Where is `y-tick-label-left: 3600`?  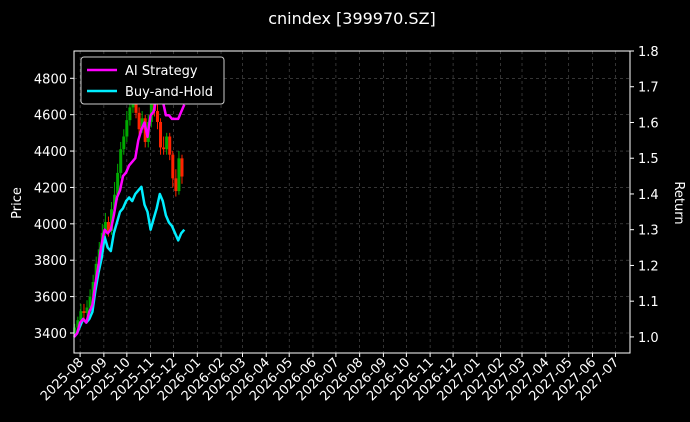
y-tick-label-left: 3600 is located at coordinates (50, 298).